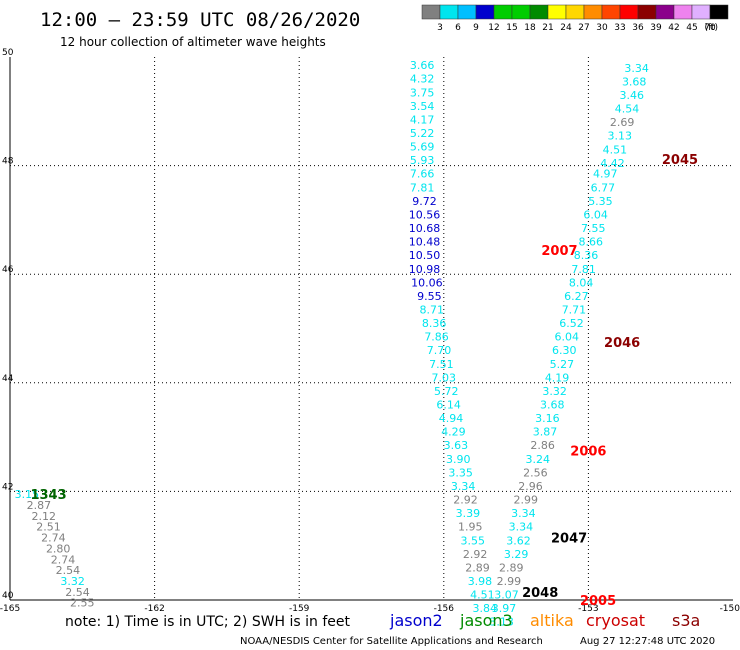  I want to click on wave-height-point: 3.62, so click(518, 540).